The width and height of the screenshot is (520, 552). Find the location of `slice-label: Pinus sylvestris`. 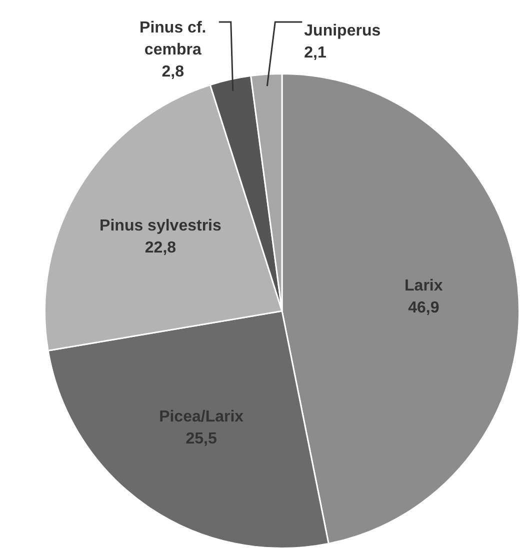

slice-label: Pinus sylvestris is located at coordinates (161, 225).